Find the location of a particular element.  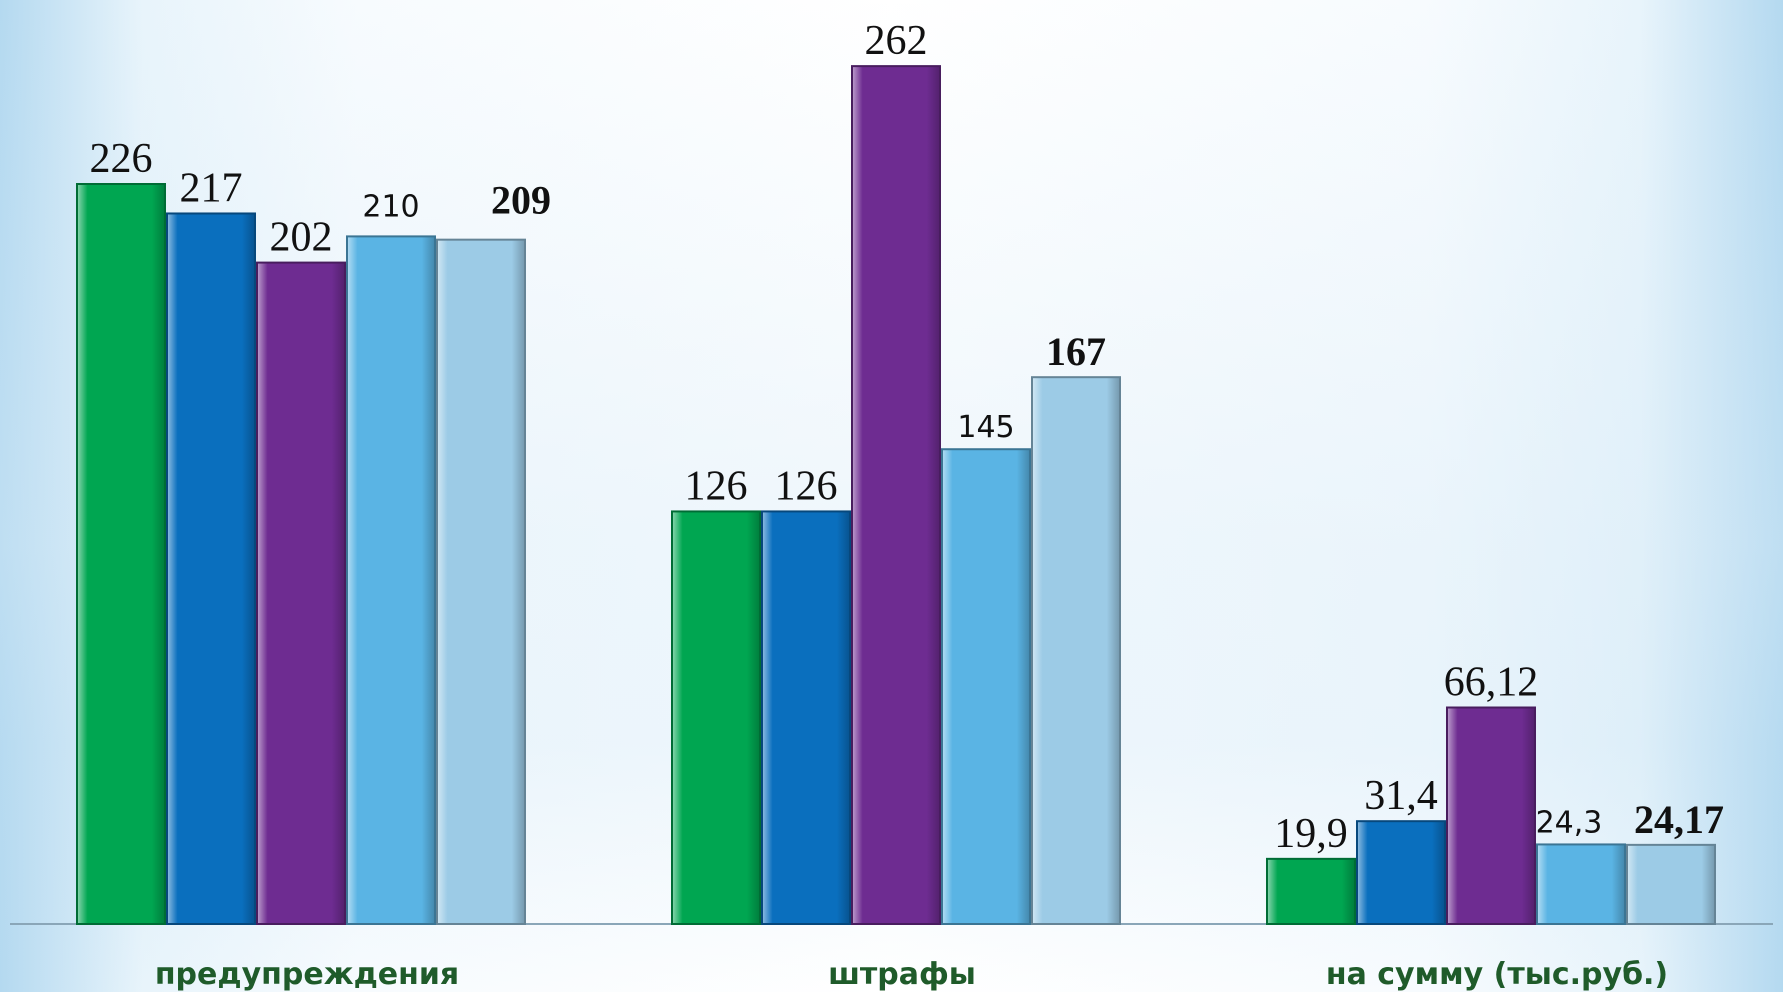

data-label-3-1: 19,9 is located at coordinates (1311, 834).